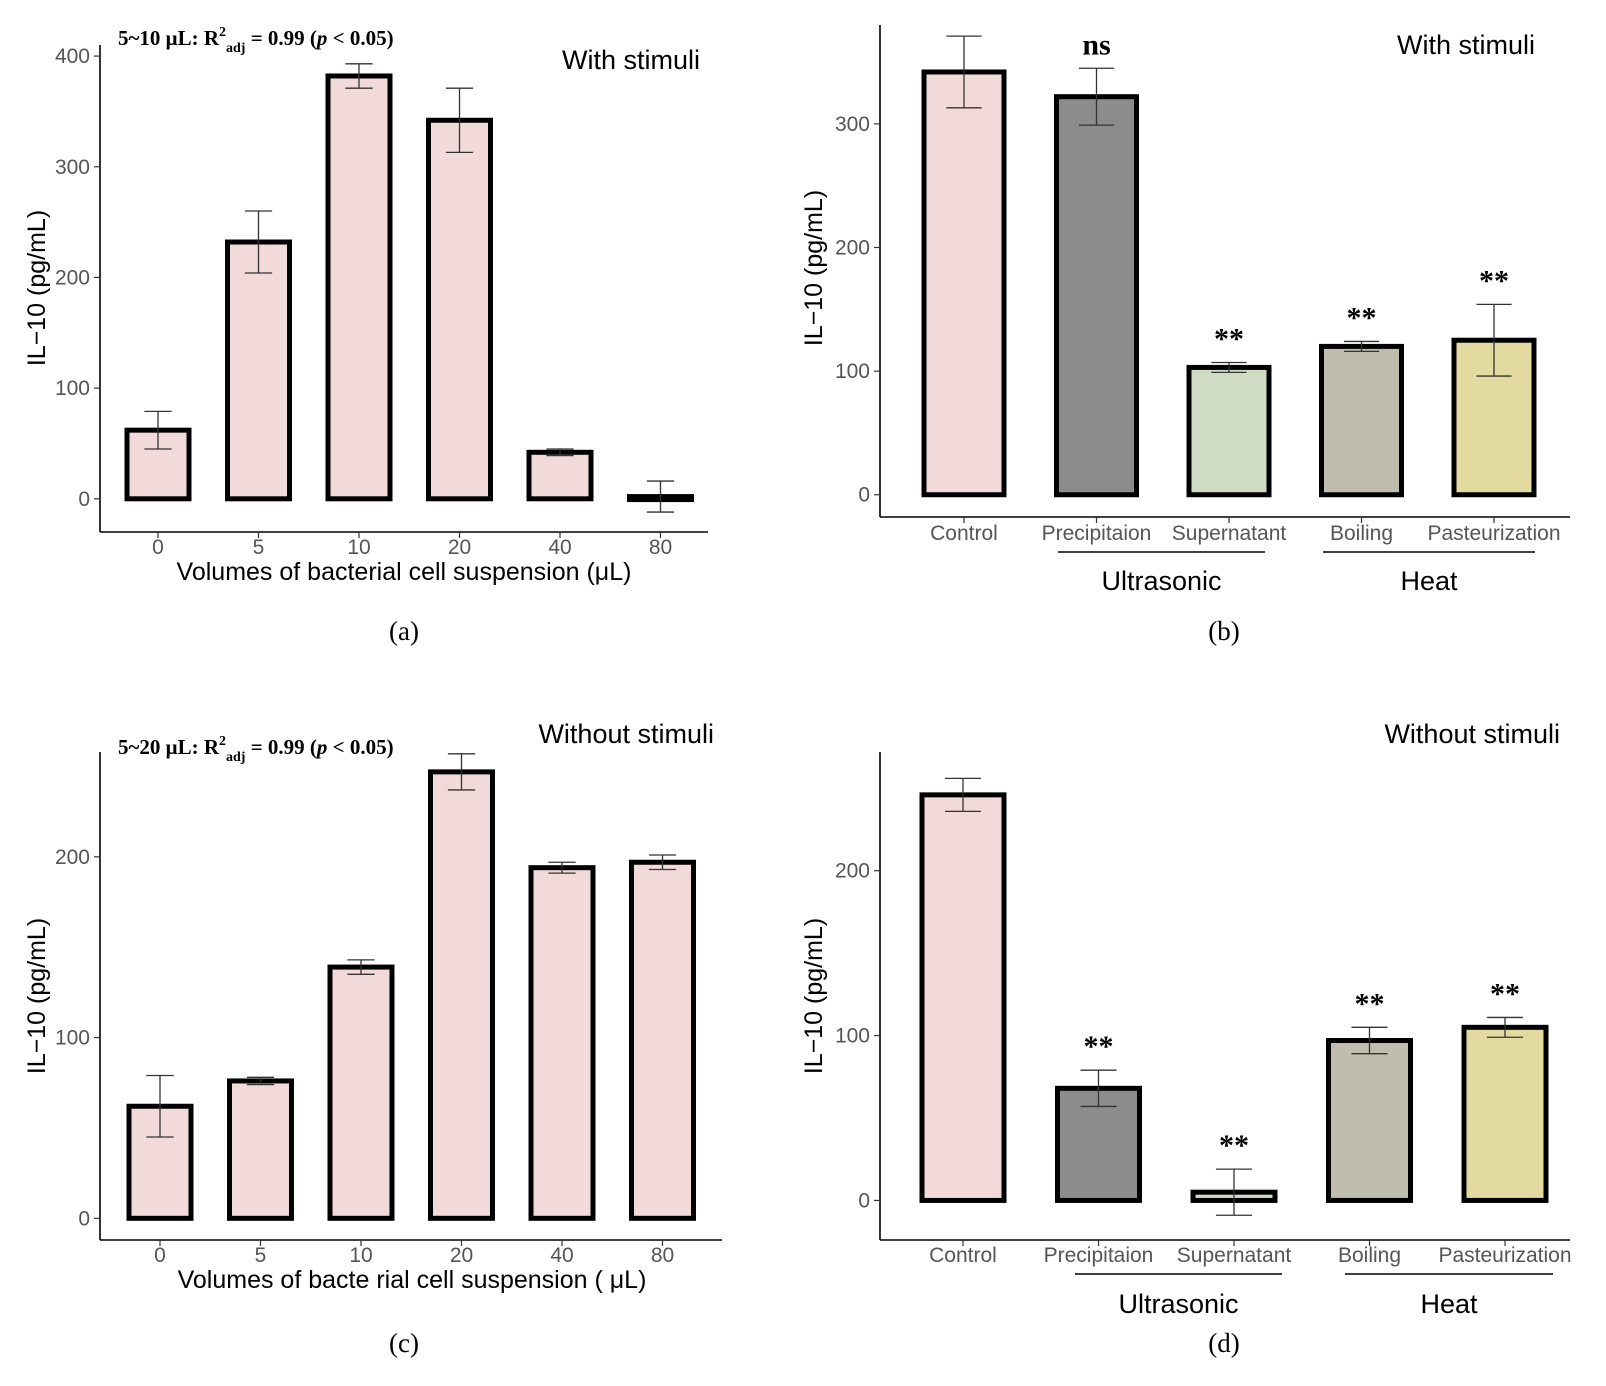  Describe the element at coordinates (256, 749) in the screenshot. I see `fit-statistic: 5~20 μL: R2adj = 0.99 (p < 0.05)` at that location.